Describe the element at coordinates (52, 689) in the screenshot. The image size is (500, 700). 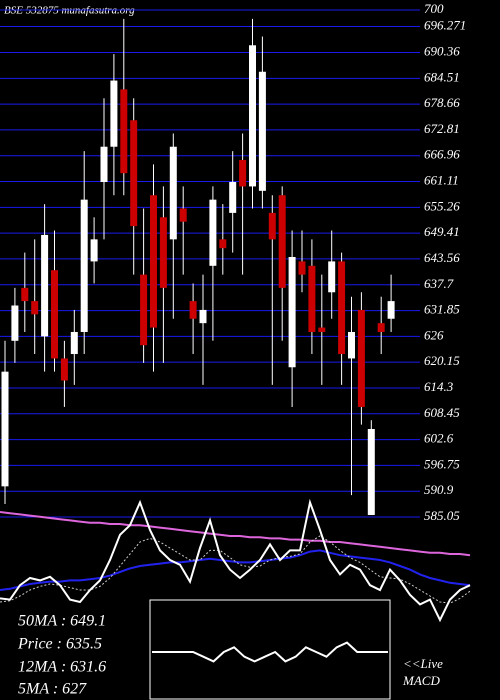
I see `info-text: 5MA : 627` at that location.